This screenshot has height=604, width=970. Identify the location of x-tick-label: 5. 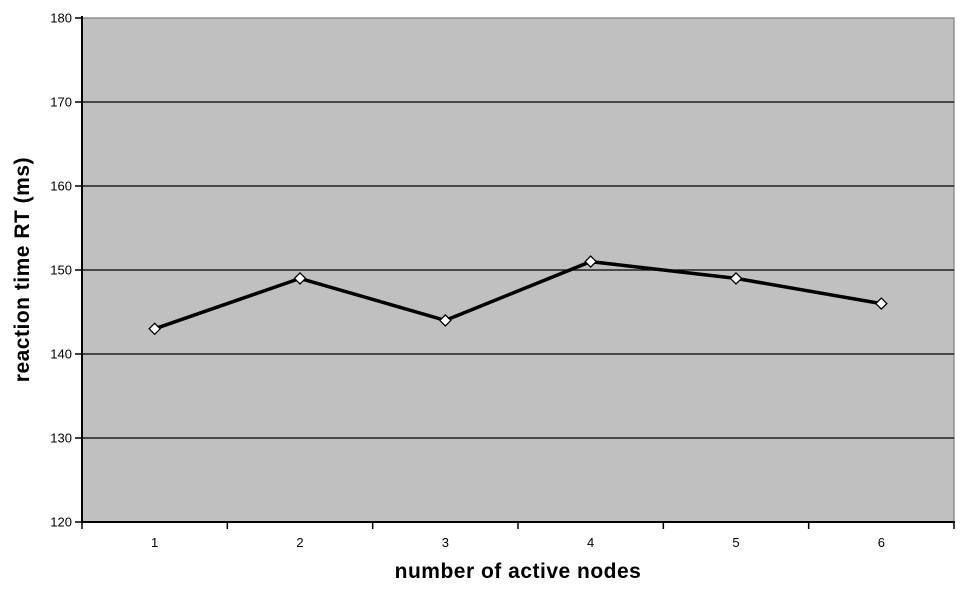
(735, 542).